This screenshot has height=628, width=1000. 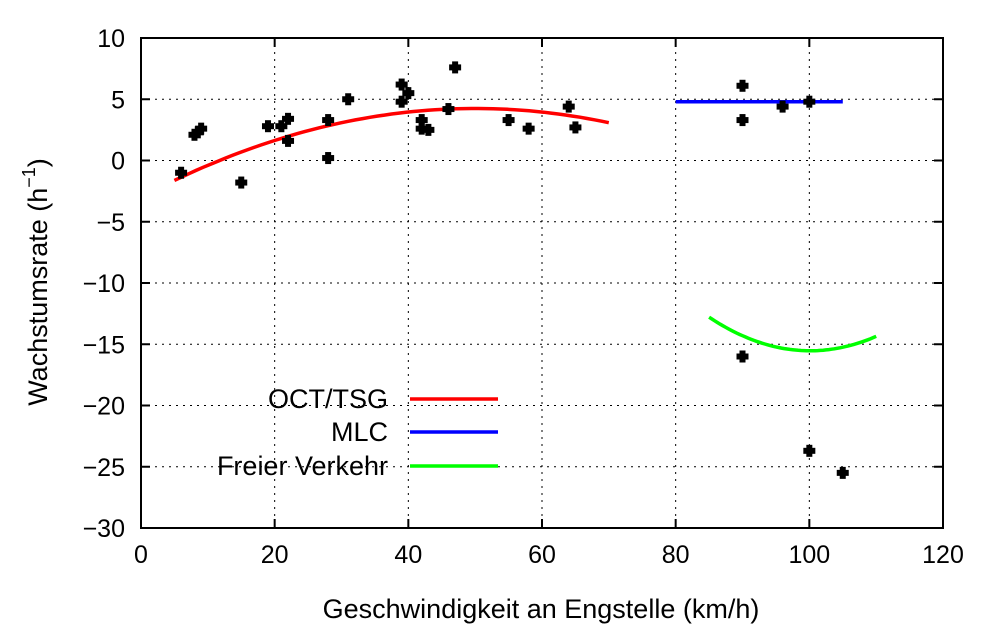 What do you see at coordinates (792, 334) in the screenshot?
I see `curve-freier-verkehr` at bounding box center [792, 334].